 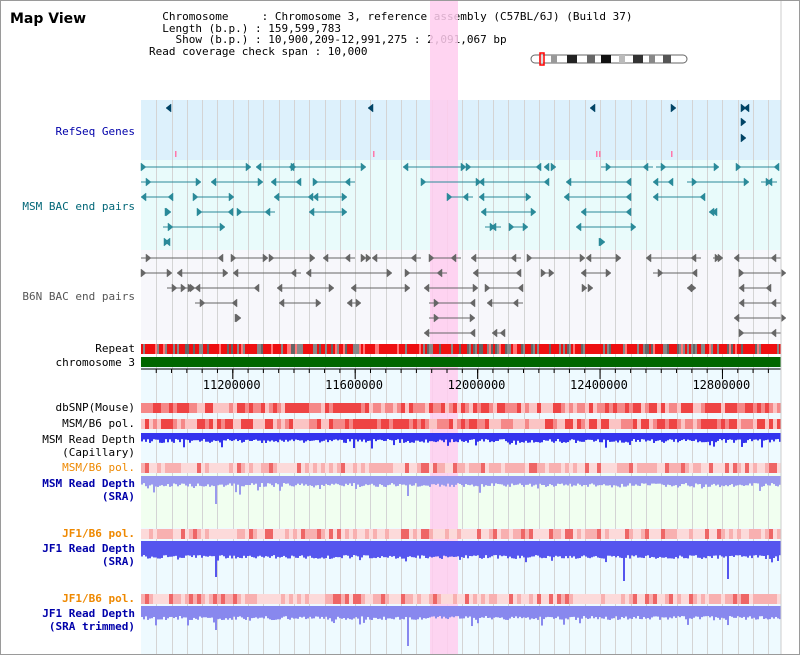 What do you see at coordinates (610, 59) in the screenshot?
I see `chromosome-ideogram` at bounding box center [610, 59].